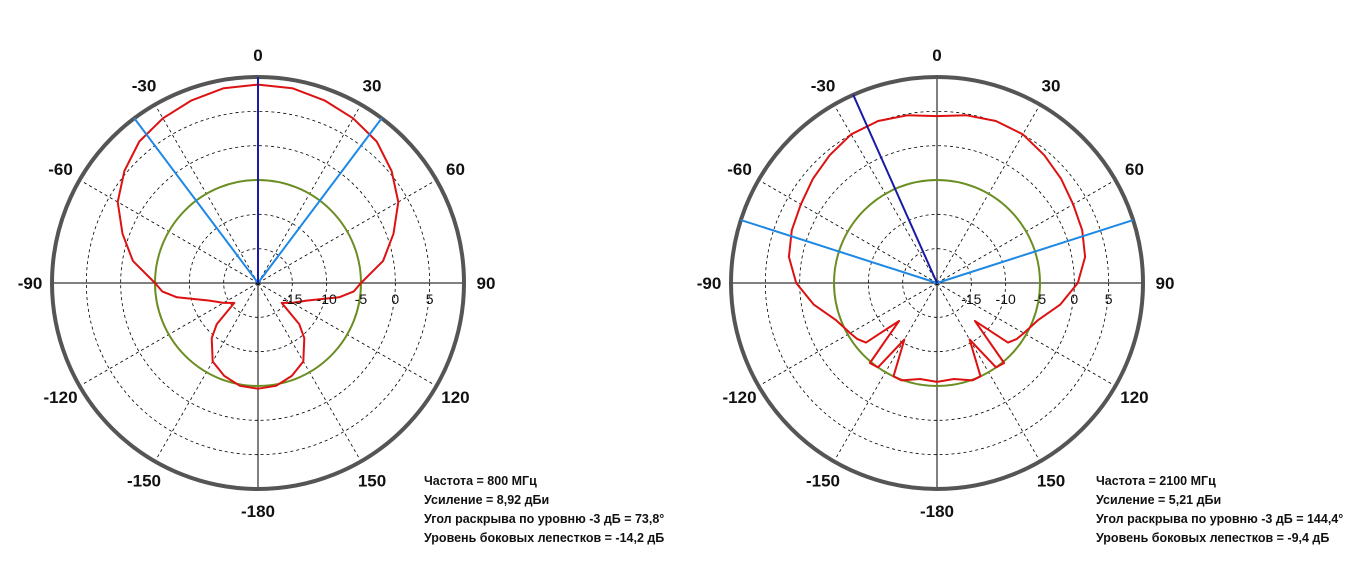  I want to click on pattern-curve, so click(937, 248).